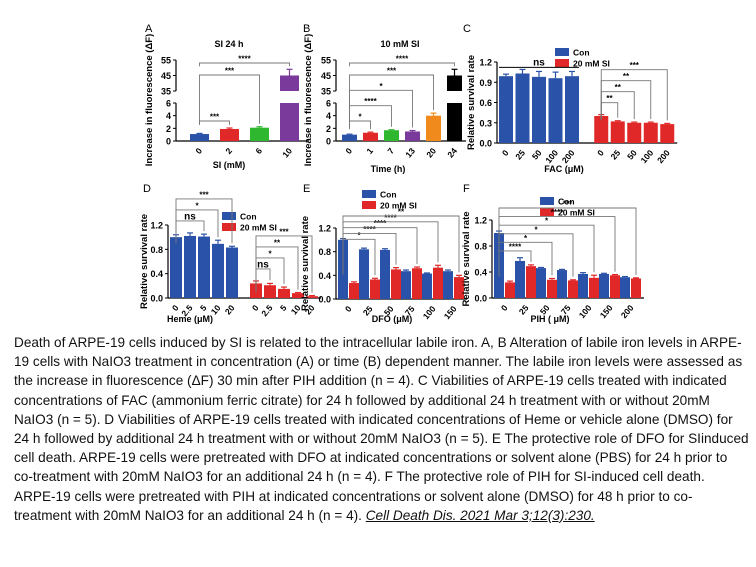  I want to click on citation-link: Cell Death Dis. 2021 Mar 3;12(3):230., so click(480, 515).